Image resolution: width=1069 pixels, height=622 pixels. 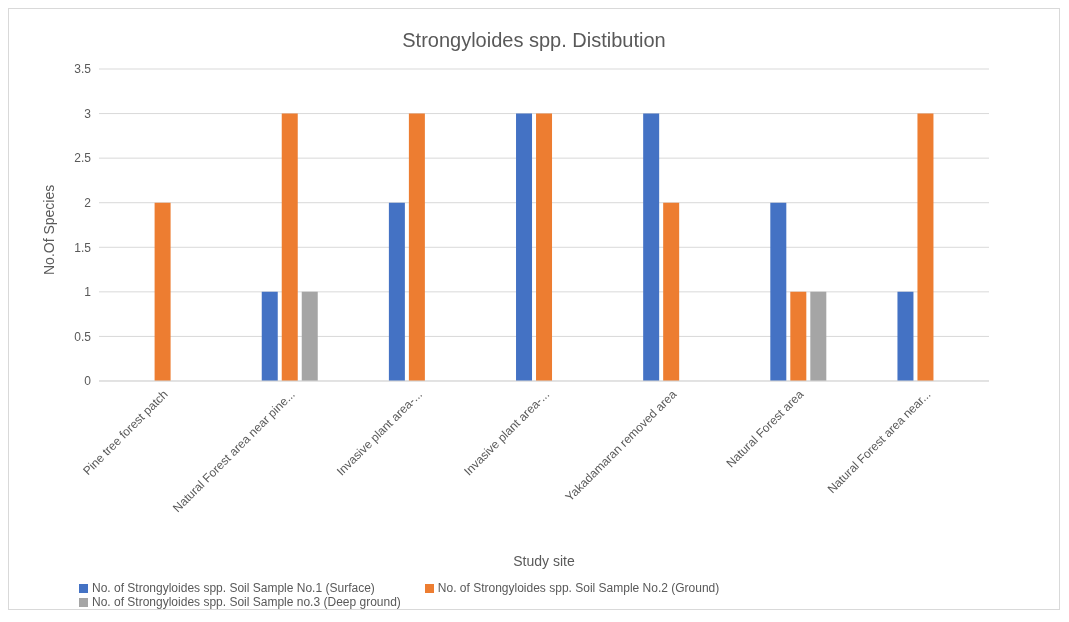 I want to click on y-tick-label: 0, so click(x=88, y=381).